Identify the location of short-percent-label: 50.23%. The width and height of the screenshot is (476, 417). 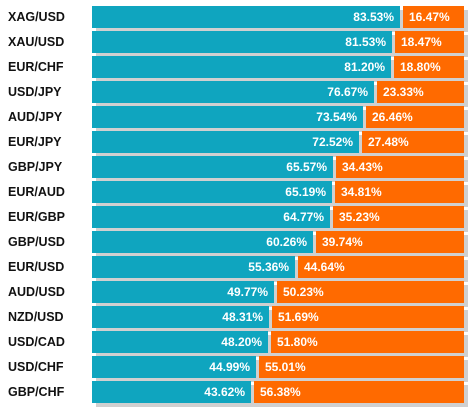
(303, 292).